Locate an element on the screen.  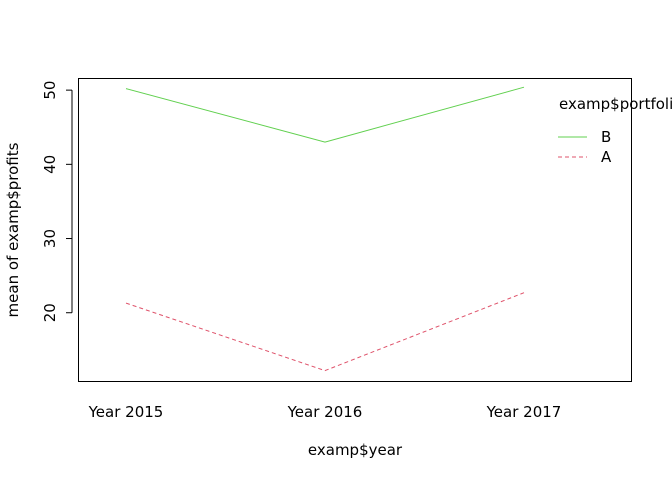
x-tick-label: Year 2016 is located at coordinates (325, 412).